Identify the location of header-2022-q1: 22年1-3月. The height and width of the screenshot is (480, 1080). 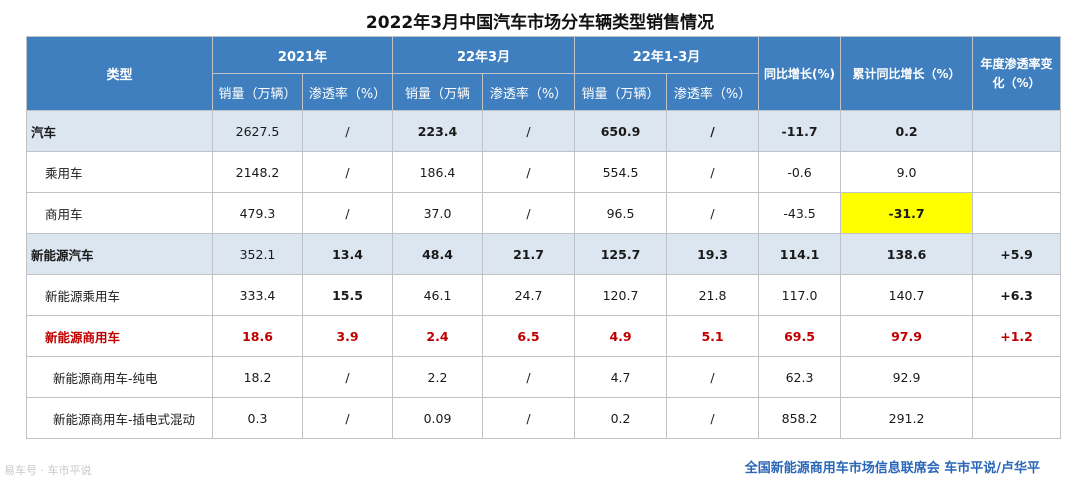
(667, 55).